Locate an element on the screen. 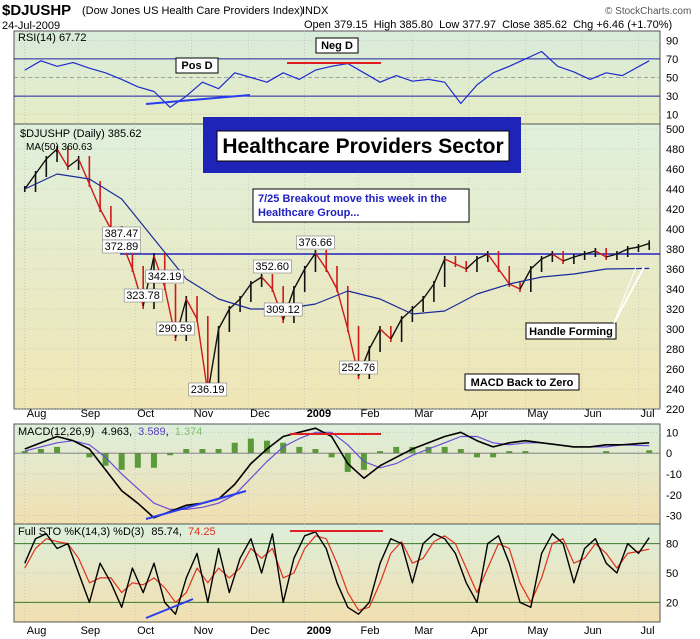 The width and height of the screenshot is (700, 639). rsi-y-tick: 10 is located at coordinates (672, 116).